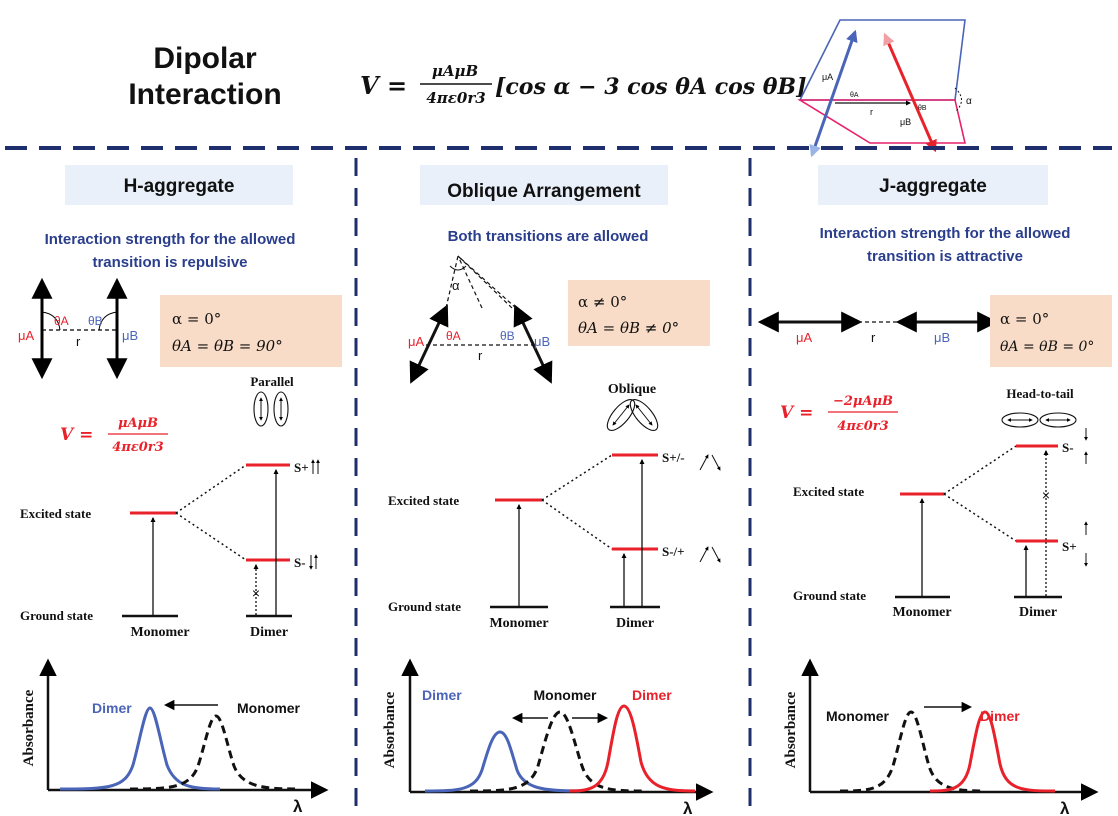  I want to click on panel-title: H-aggregate, so click(179, 186).